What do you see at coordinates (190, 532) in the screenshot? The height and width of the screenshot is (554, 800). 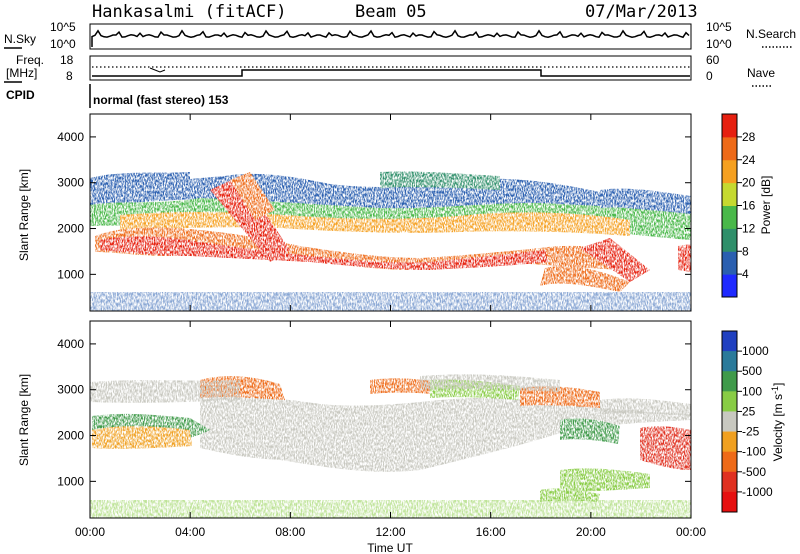 I see `x-tick-label: 04:00` at bounding box center [190, 532].